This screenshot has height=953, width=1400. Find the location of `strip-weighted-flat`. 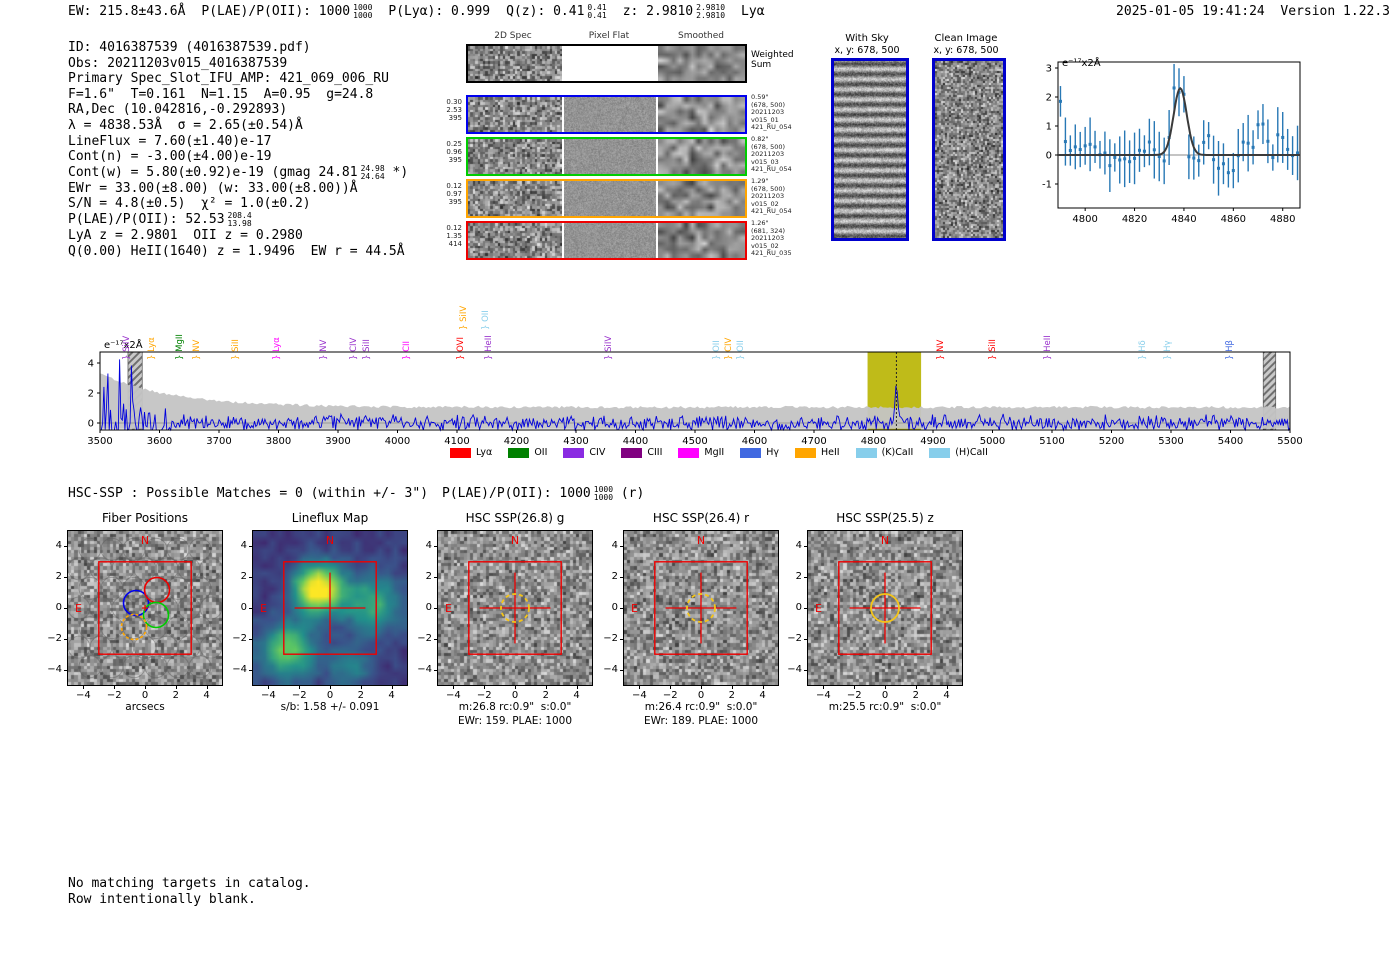

strip-weighted-flat is located at coordinates (610, 63).